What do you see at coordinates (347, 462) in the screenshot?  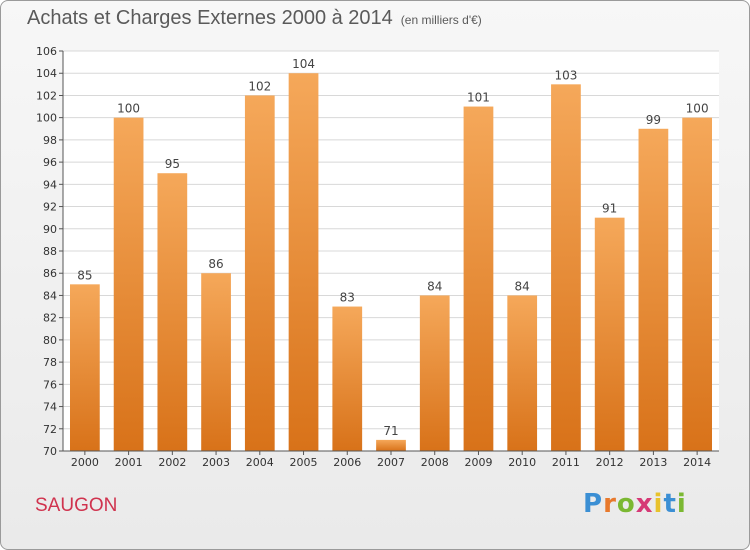 I see `x-tick-label: 2006` at bounding box center [347, 462].